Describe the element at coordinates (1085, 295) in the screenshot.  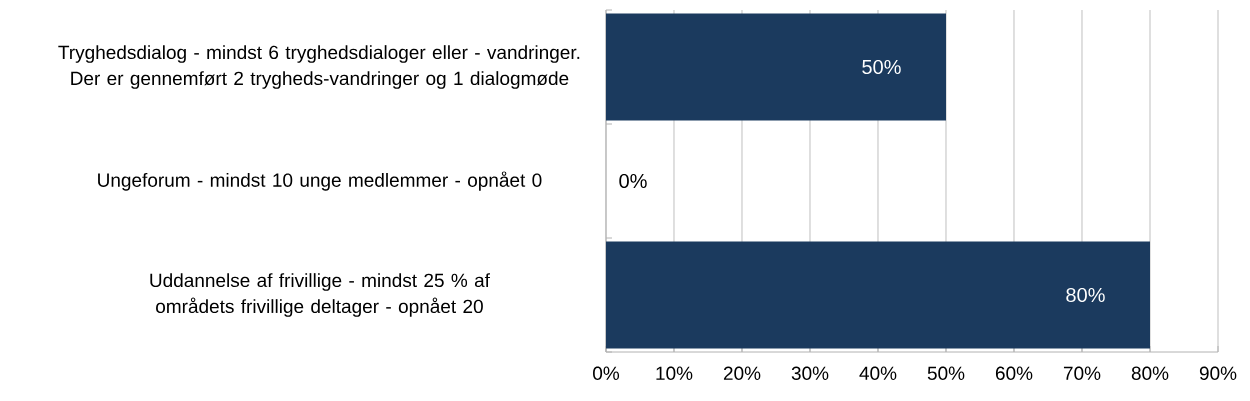
I see `data-label: 80%` at that location.